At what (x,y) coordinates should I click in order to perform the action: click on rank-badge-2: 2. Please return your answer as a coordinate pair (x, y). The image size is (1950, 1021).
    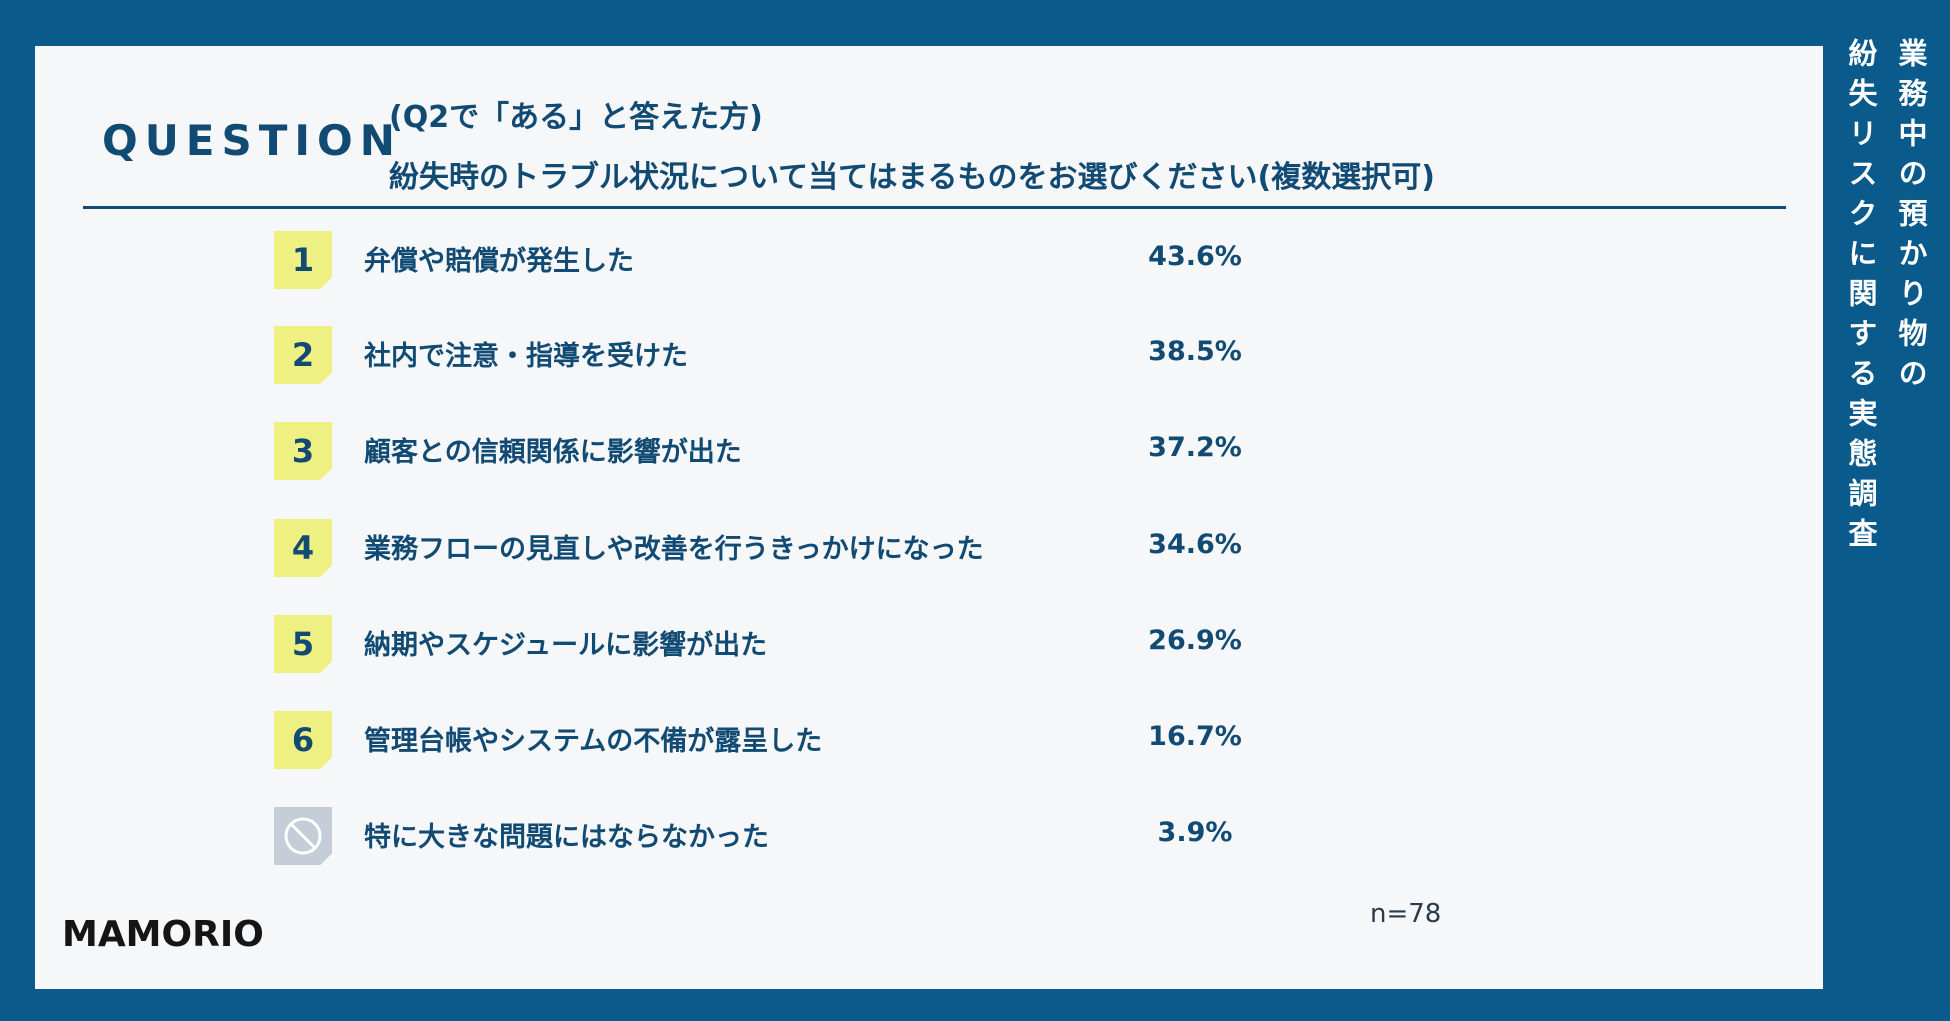
    Looking at the image, I should click on (303, 355).